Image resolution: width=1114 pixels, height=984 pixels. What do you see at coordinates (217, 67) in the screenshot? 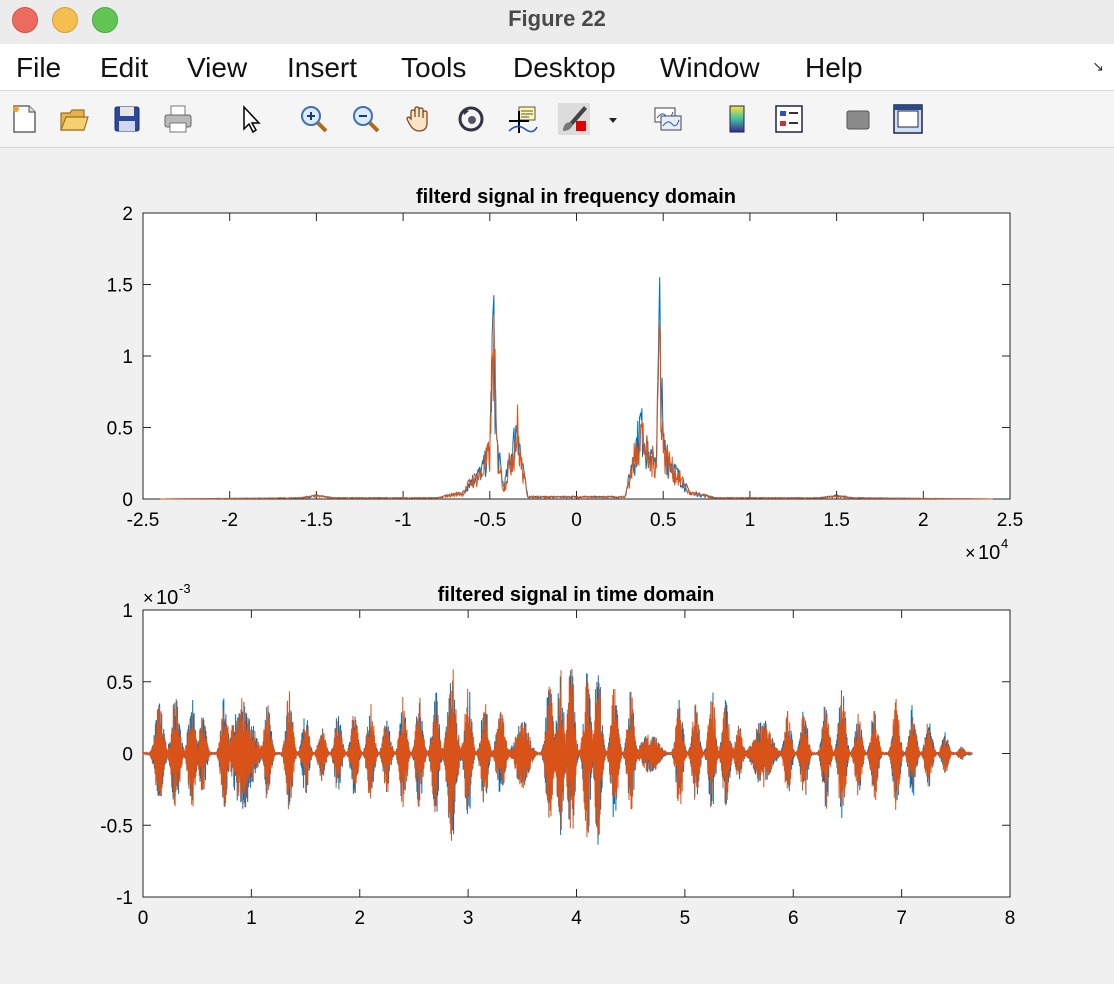
I see `menu-view: View` at bounding box center [217, 67].